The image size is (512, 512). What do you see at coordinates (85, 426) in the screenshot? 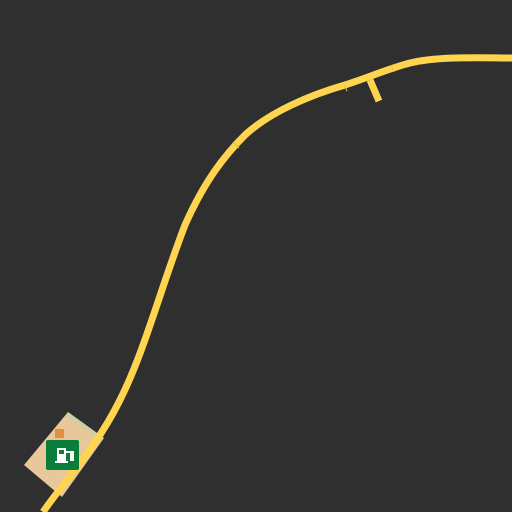
I see `fuel-station-lot-edge` at bounding box center [85, 426].